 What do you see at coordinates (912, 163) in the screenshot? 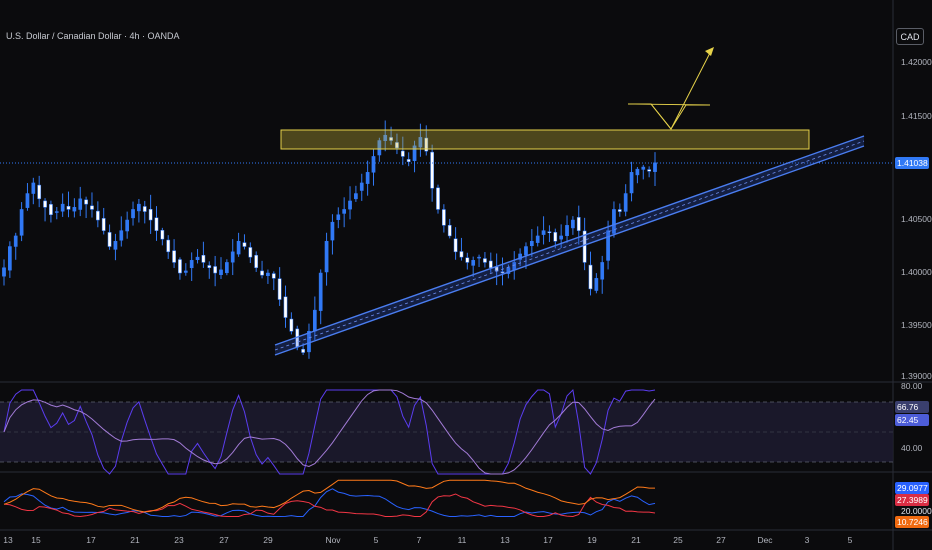
I see `current-price-badge: 1.41038` at bounding box center [912, 163].